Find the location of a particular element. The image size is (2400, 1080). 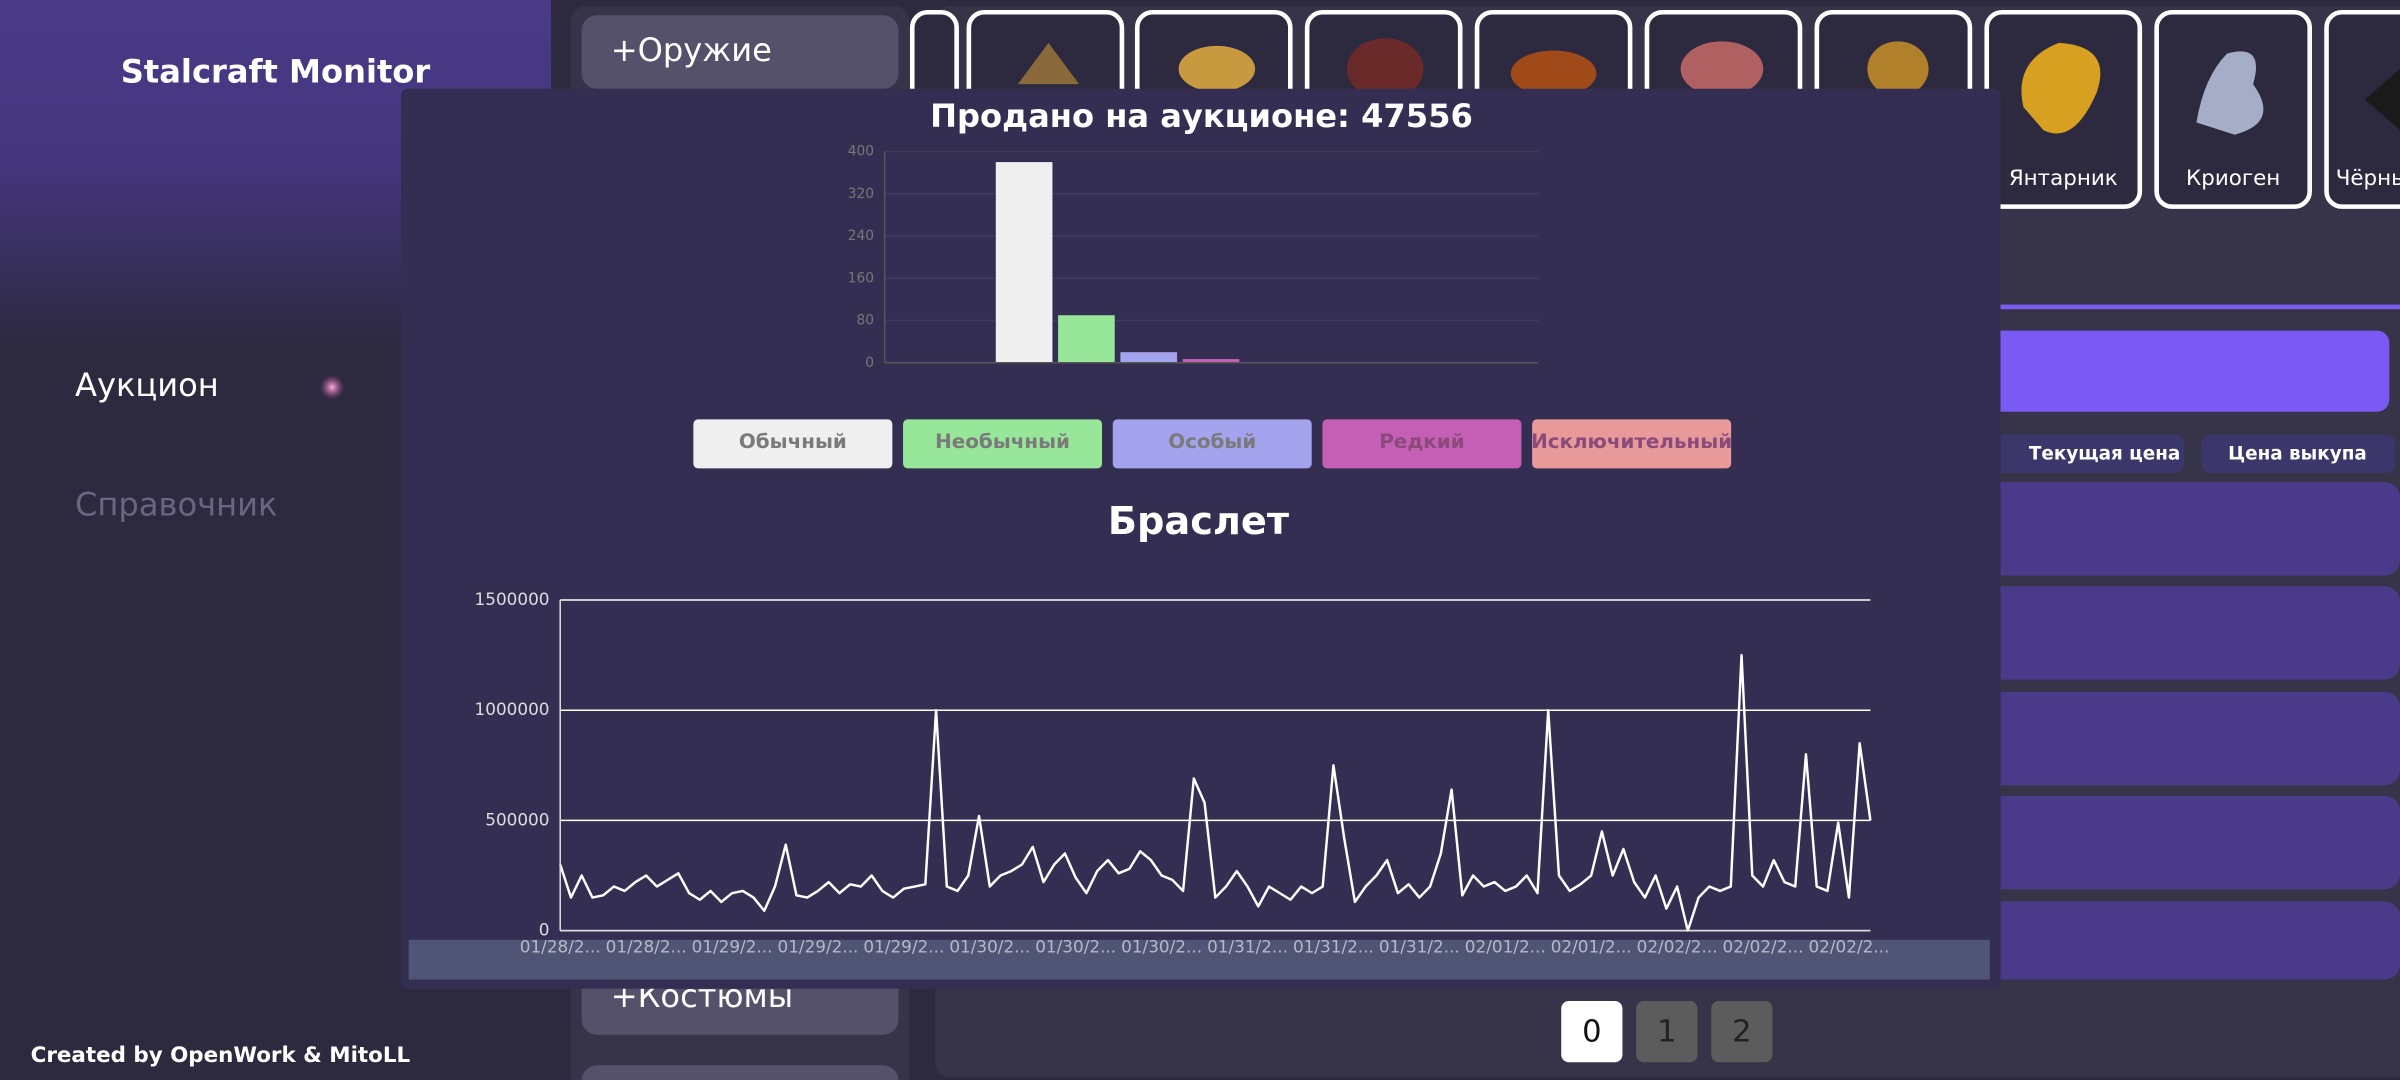

nav-item: Справочник is located at coordinates (176, 505).